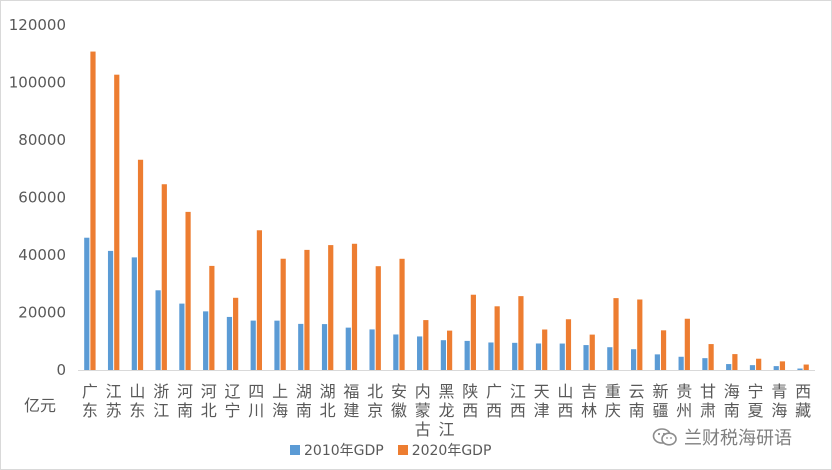 This screenshot has width=832, height=470. I want to click on category-label: 山东, so click(137, 401).